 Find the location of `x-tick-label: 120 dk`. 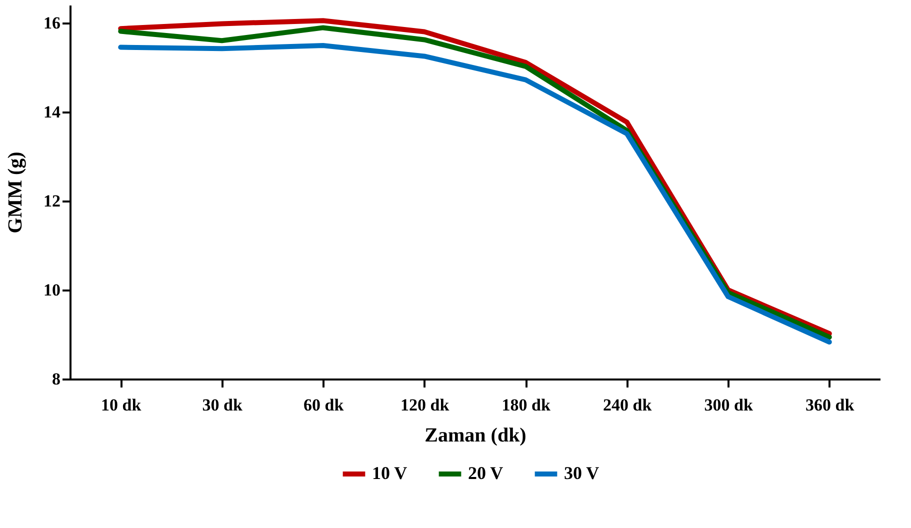

x-tick-label: 120 dk is located at coordinates (425, 405).